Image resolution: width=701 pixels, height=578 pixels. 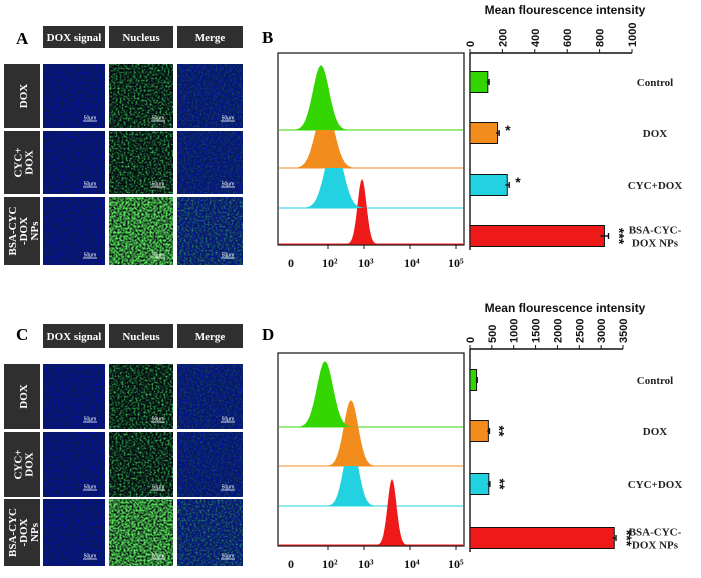 What do you see at coordinates (22, 38) in the screenshot?
I see `panel-letter-a: A` at bounding box center [22, 38].